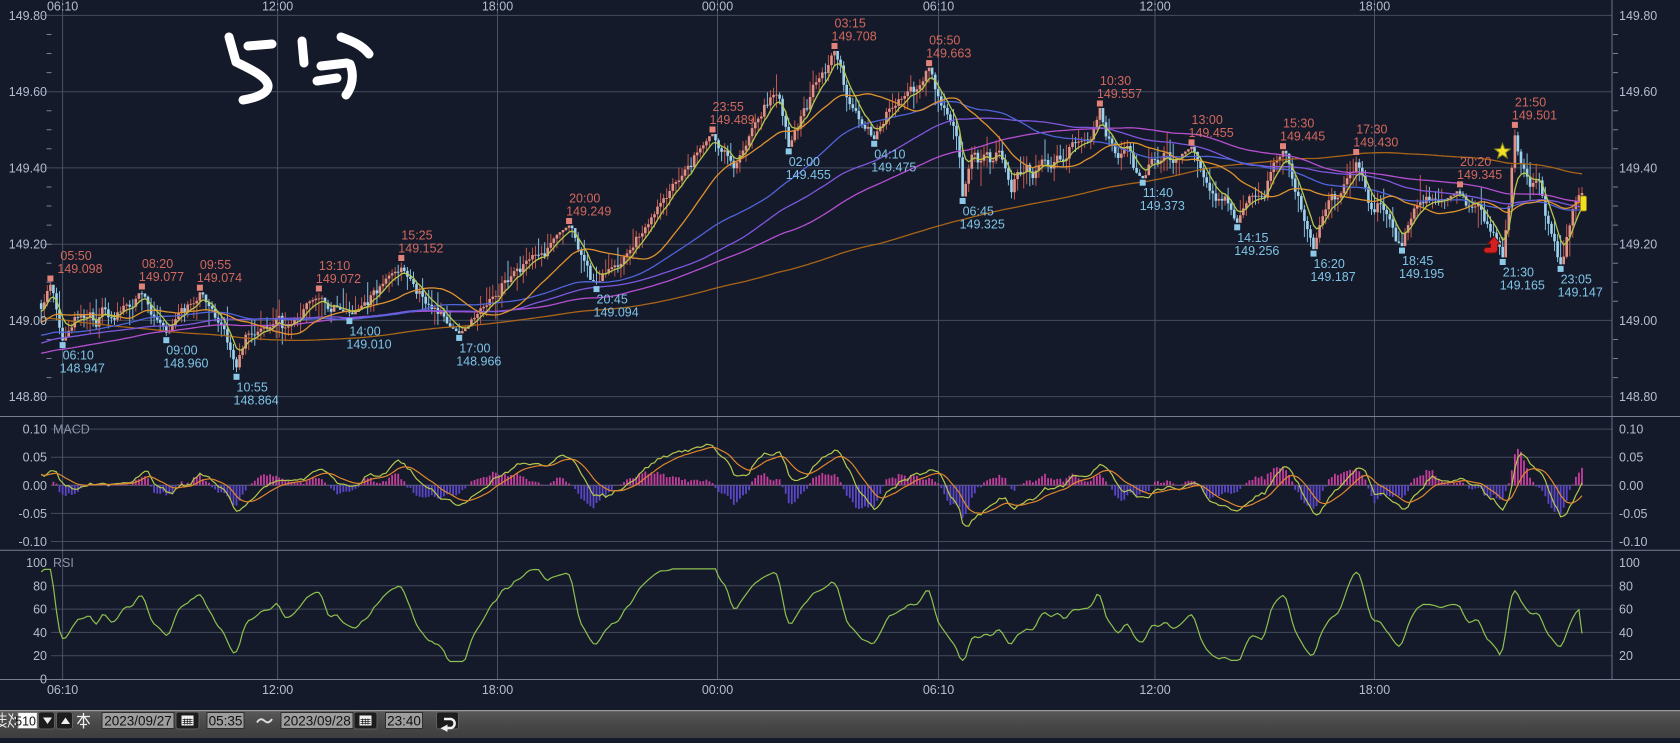 This screenshot has width=1680, height=743. Describe the element at coordinates (79, 269) in the screenshot. I see `svg-text: 149.098` at that location.